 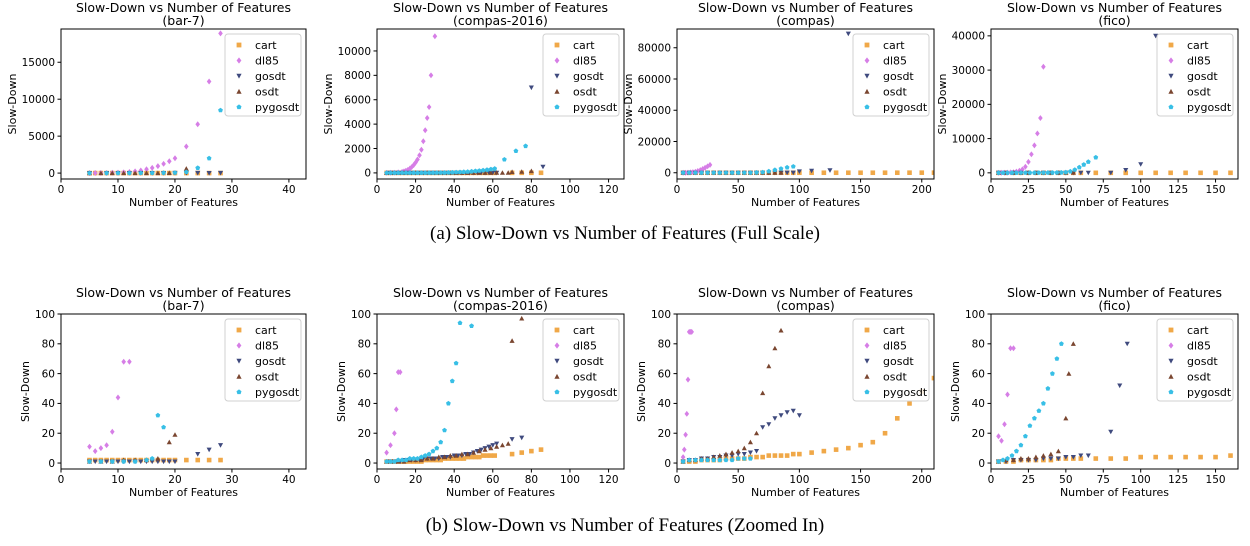 What do you see at coordinates (867, 91) in the screenshot?
I see `legend-marker-osdt` at bounding box center [867, 91].